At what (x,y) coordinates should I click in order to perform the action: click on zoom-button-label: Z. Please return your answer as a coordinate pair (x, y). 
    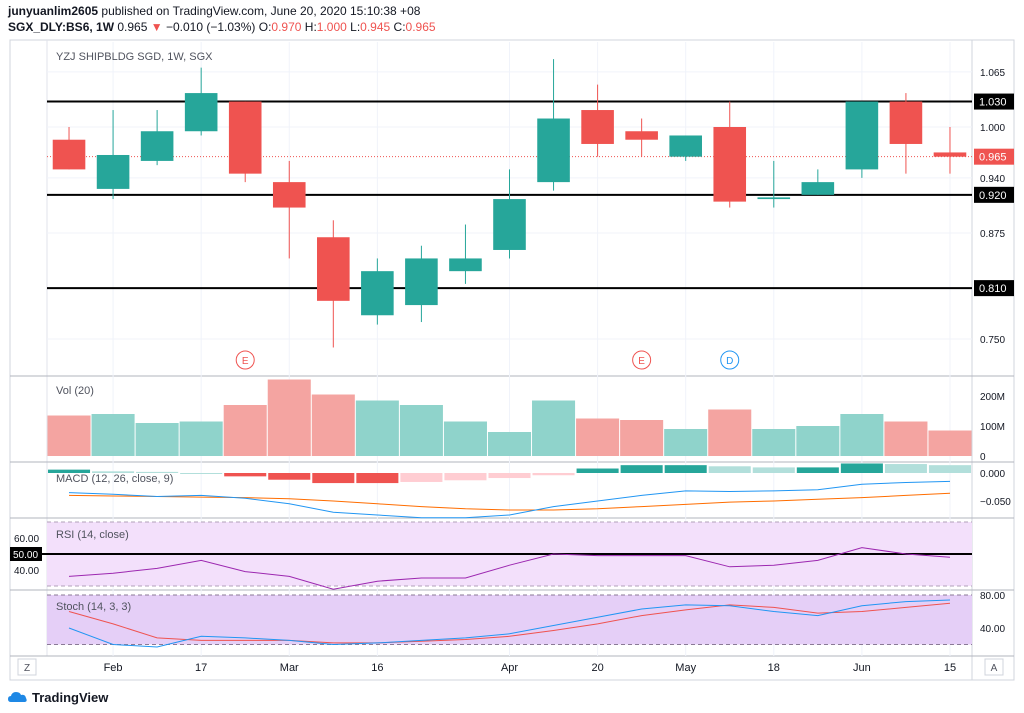
    Looking at the image, I should click on (27, 668).